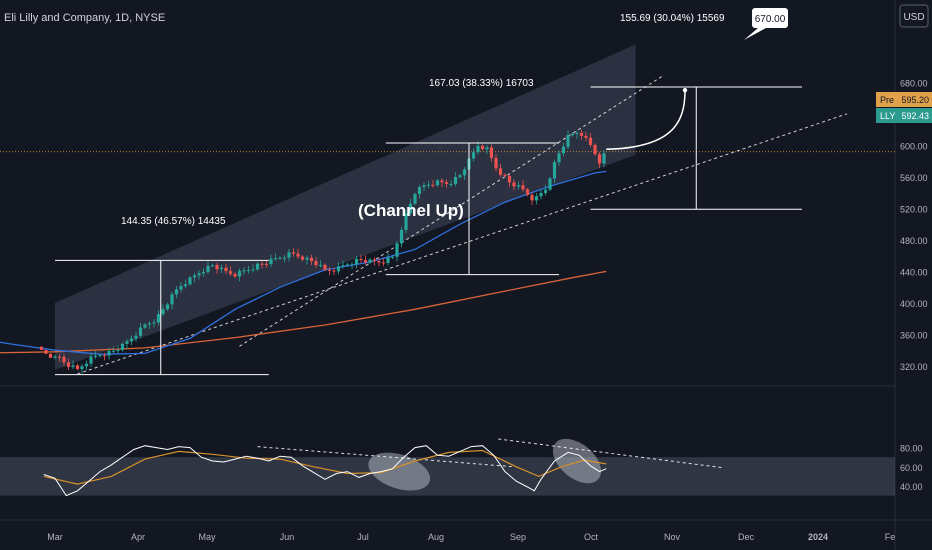  Describe the element at coordinates (287, 537) in the screenshot. I see `time-tick-label: Jun` at that location.